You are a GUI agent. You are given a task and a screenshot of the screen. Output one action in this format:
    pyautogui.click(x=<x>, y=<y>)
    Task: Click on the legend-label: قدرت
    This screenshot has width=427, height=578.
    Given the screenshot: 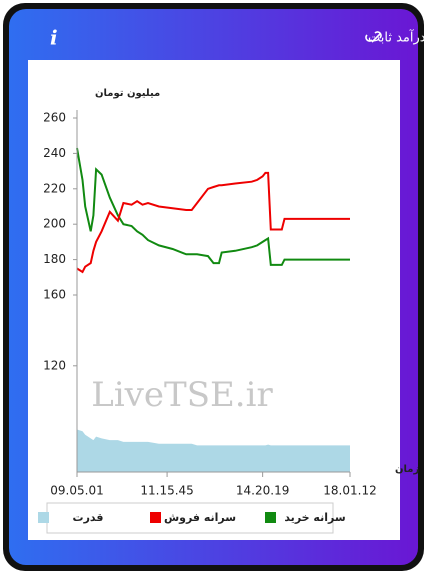 What is the action you would take?
    pyautogui.click(x=88, y=517)
    